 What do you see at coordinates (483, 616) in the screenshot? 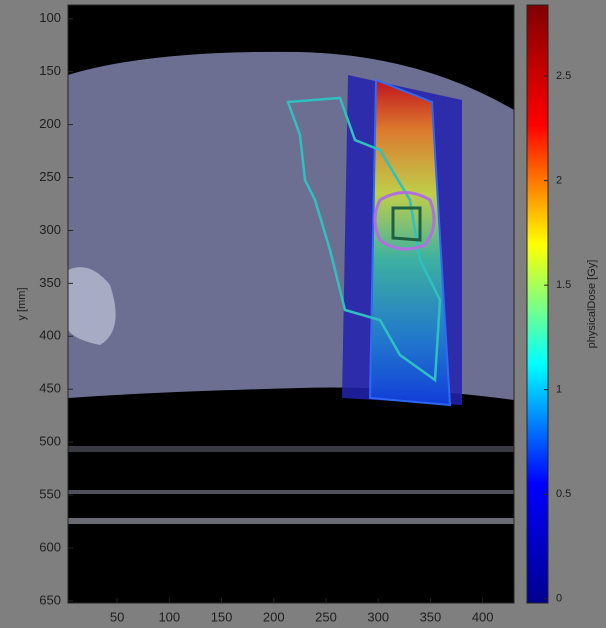
I see `x-tick-label: 400` at bounding box center [483, 616].